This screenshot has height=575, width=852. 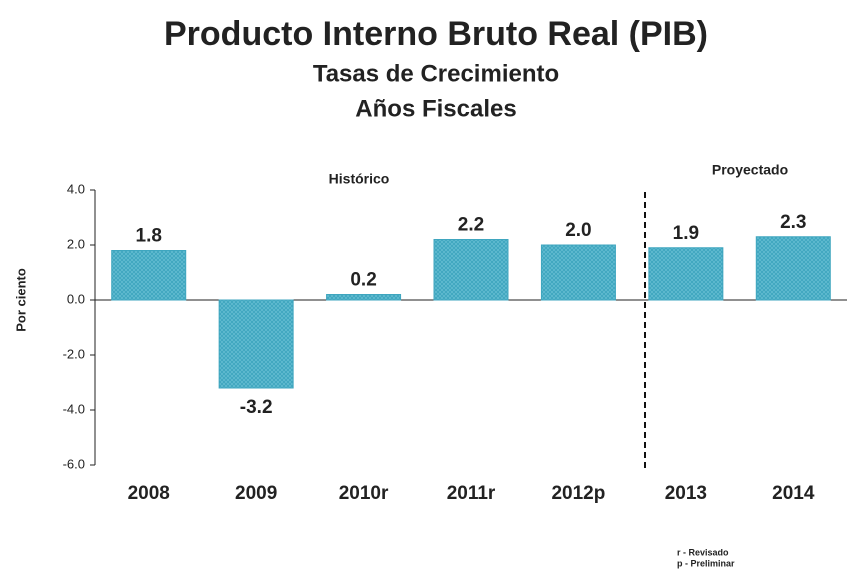 What do you see at coordinates (74, 408) in the screenshot?
I see `y-tick-label: -4.0` at bounding box center [74, 408].